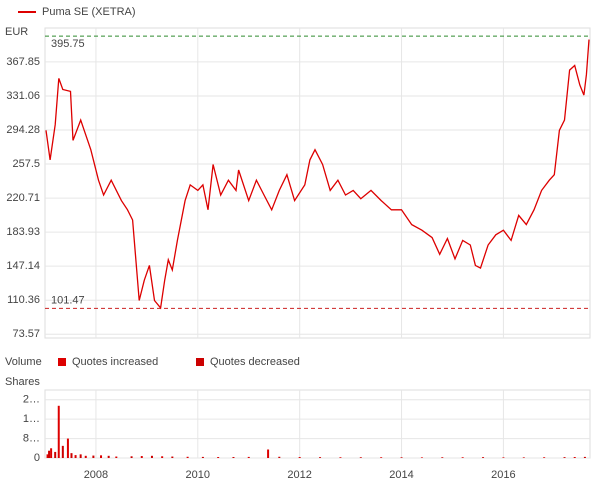 This screenshot has width=600, height=500. Describe the element at coordinates (23, 96) in the screenshot. I see `y-tick-label: 331.06` at that location.